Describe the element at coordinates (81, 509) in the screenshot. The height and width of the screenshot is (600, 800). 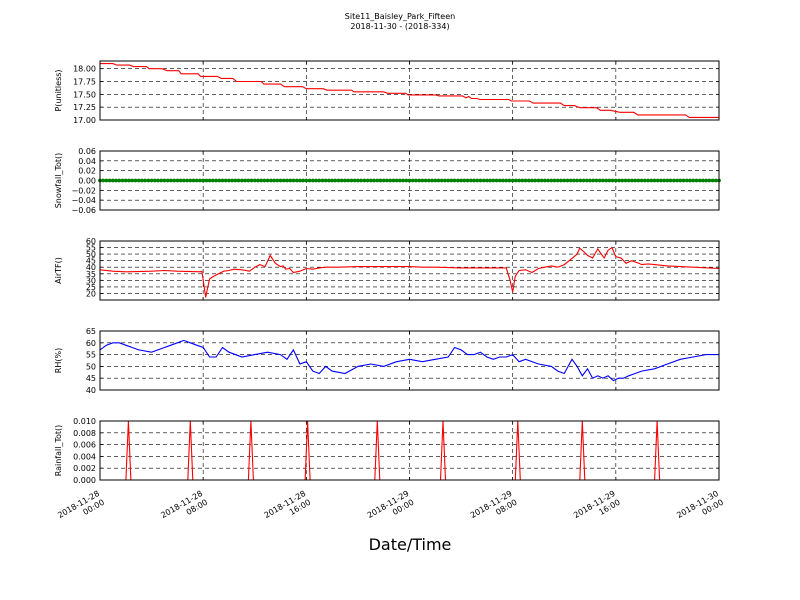
I see `x-tick-label: 2018-11-2800:00` at that location.